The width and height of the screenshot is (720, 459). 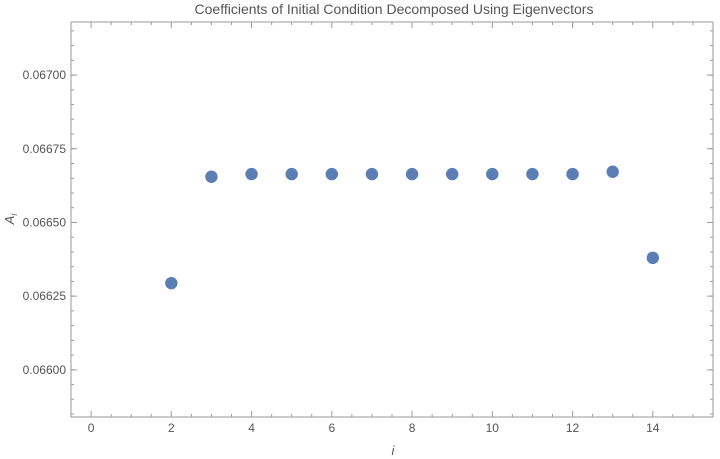 I want to click on y-tick-label: 0.06700, so click(x=45, y=75).